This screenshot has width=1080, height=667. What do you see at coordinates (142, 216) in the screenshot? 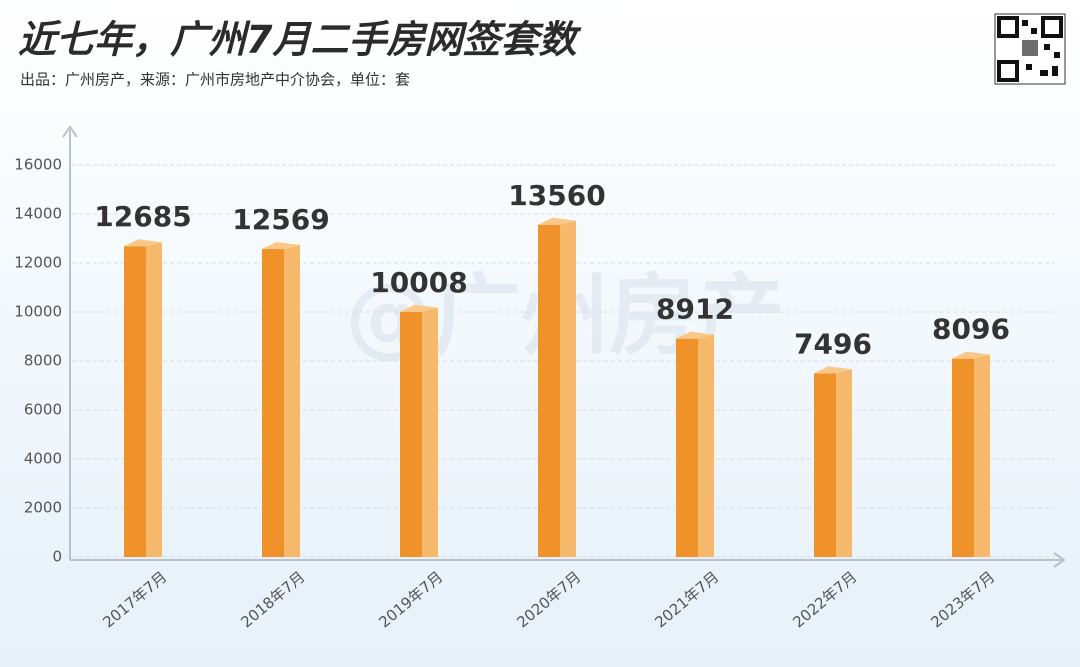
I see `data-label: 12685` at bounding box center [142, 216].